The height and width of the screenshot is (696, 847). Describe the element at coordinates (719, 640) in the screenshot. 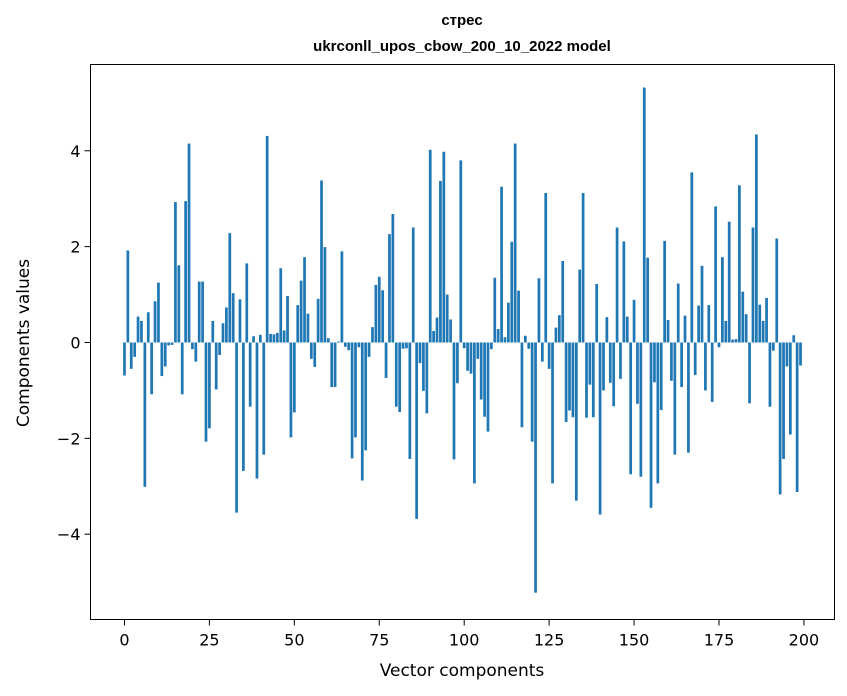

I see `x-tick-label: 175` at that location.